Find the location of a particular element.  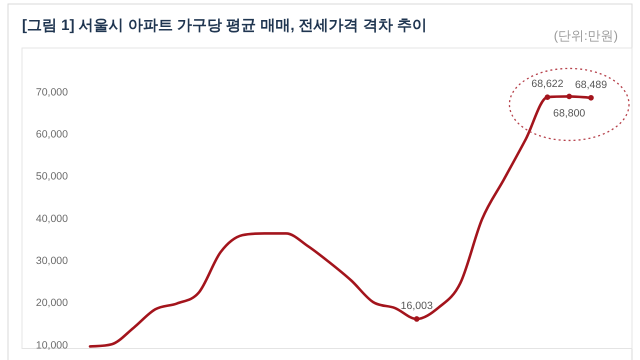

y-tick-label: 50,000 is located at coordinates (52, 176).